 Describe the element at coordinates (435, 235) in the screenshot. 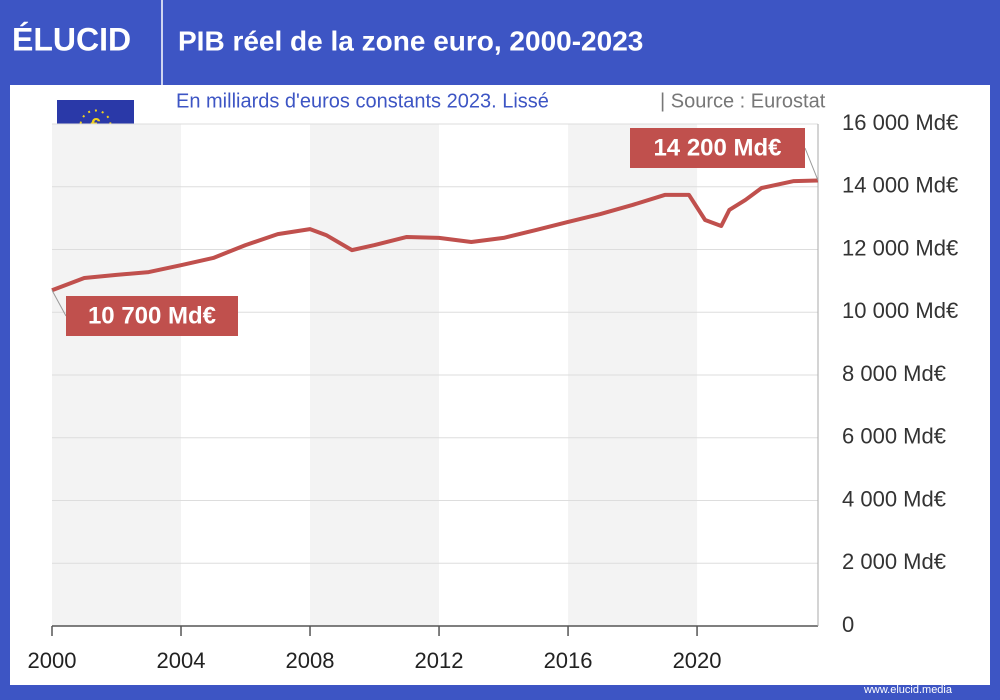

I see `series-line` at that location.